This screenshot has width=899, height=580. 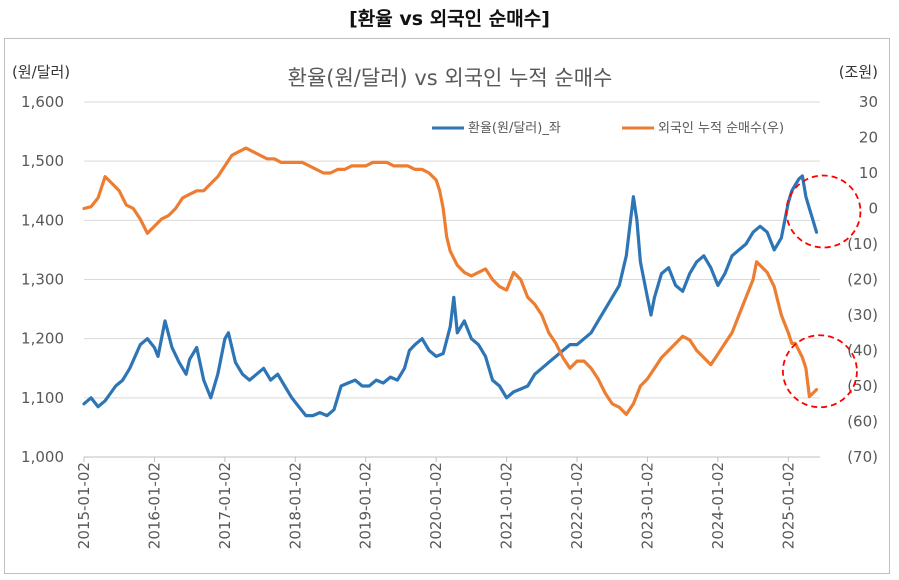 What do you see at coordinates (721, 128) in the screenshot?
I see `legend-label-foreign: 외국인 누적 순매수(우)` at bounding box center [721, 128].